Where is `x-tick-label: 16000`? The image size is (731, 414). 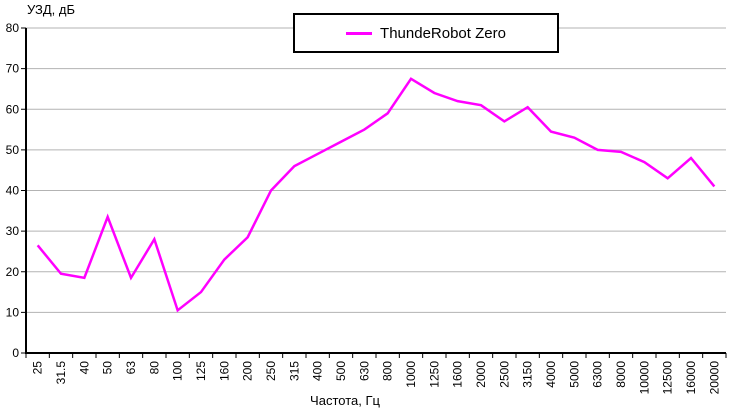
x-tick-label: 16000 is located at coordinates (691, 378).